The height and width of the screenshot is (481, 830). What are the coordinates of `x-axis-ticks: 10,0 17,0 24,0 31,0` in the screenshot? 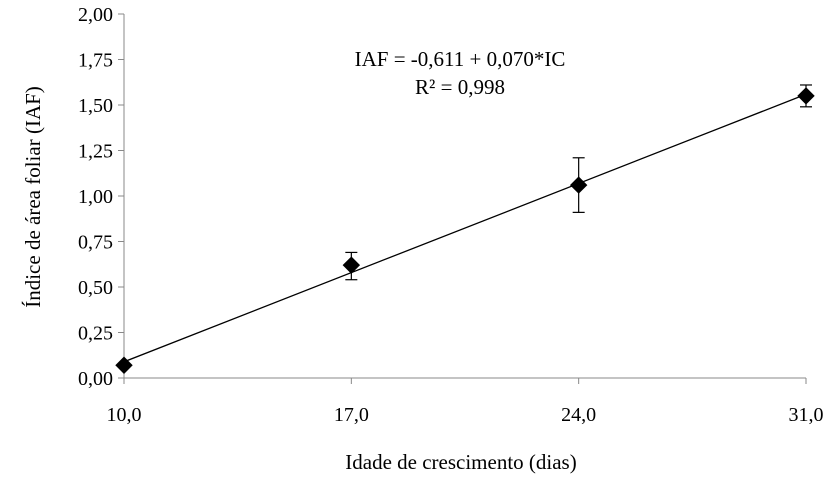 It's located at (465, 402).